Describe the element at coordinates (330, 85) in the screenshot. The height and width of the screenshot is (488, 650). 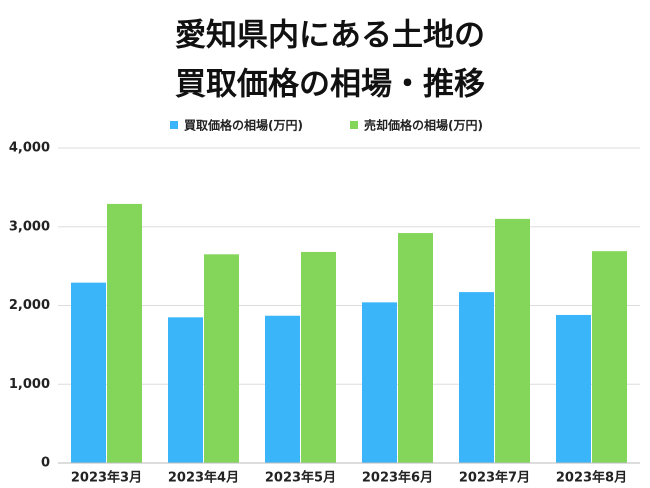
I see `chart-title: 買取価格の相場・推移` at that location.